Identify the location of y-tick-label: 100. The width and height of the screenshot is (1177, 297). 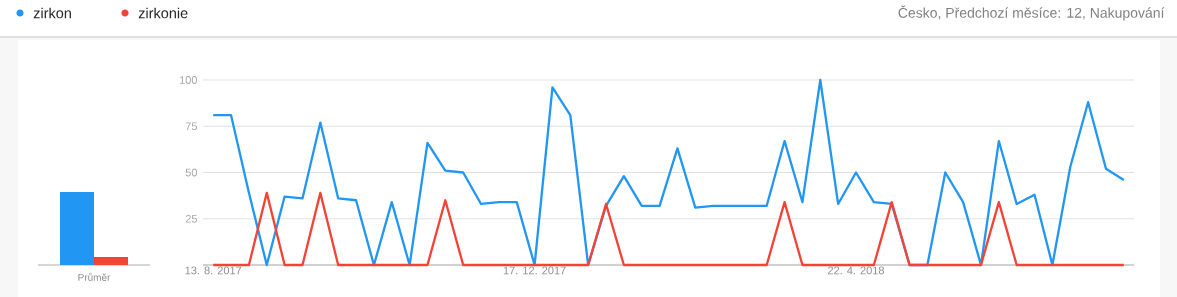
(188, 80).